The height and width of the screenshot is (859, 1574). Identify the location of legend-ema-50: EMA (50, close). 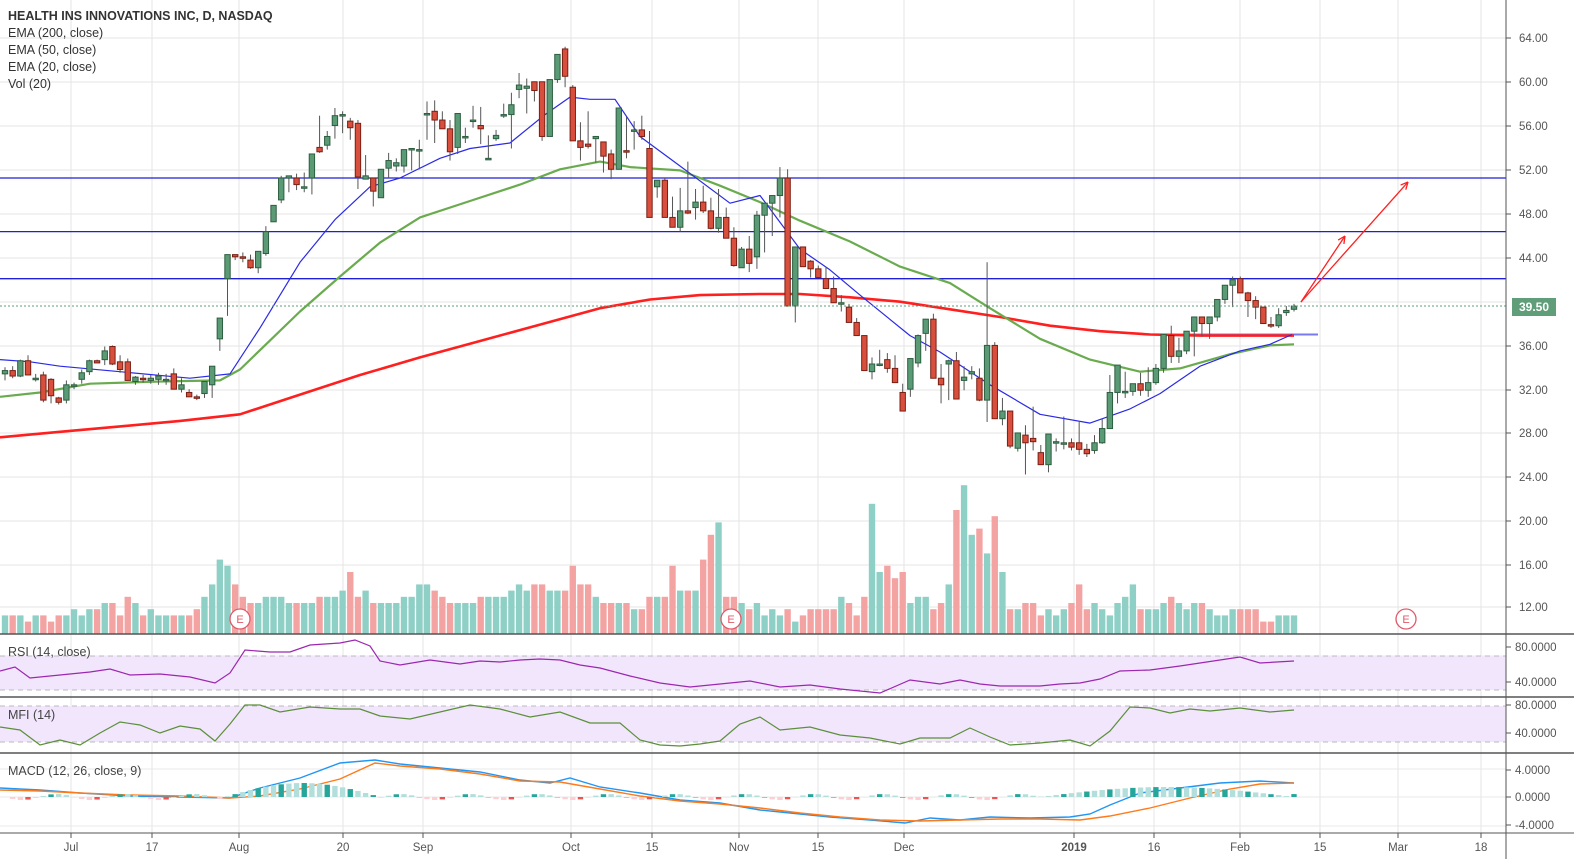
(52, 50).